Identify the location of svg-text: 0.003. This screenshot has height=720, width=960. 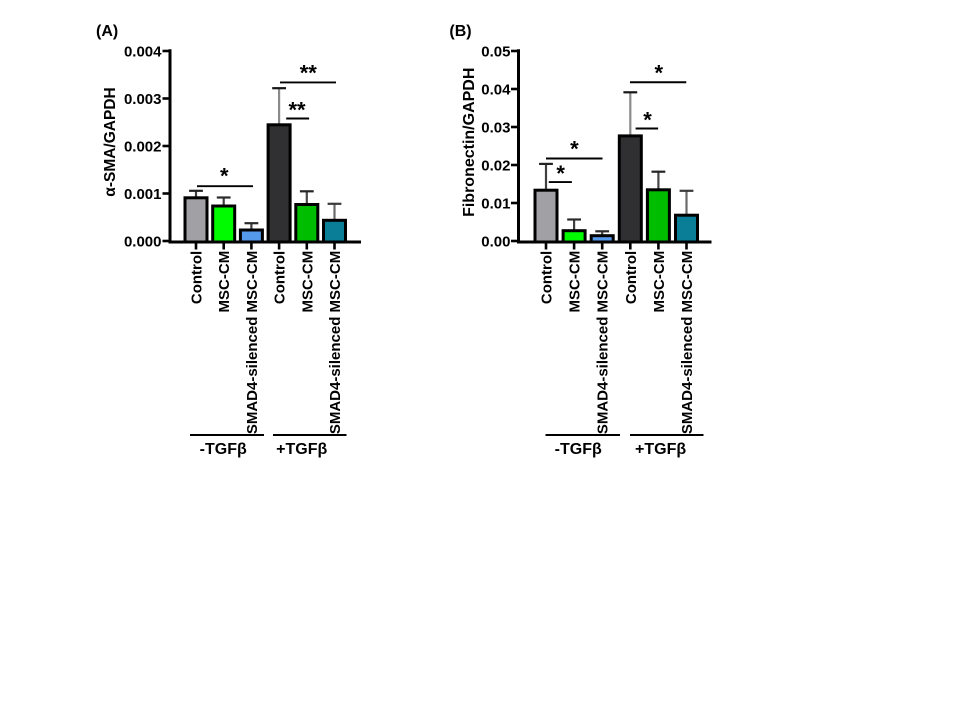
(143, 99).